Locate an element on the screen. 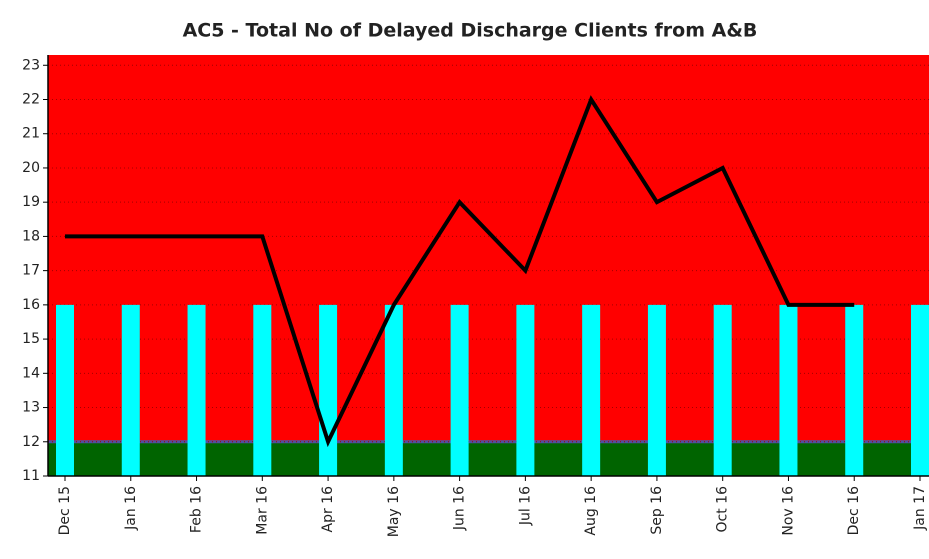 The image size is (929, 559). y-tick-label: 23 is located at coordinates (31, 65).